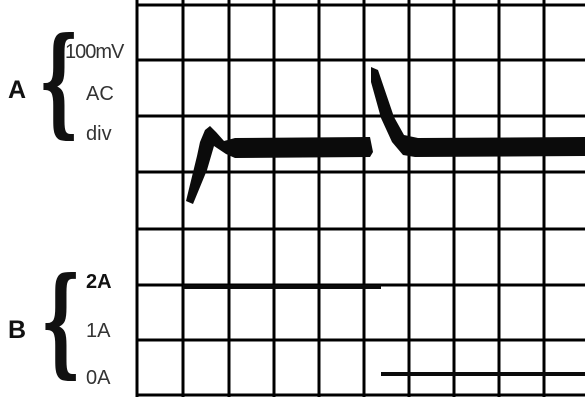  What do you see at coordinates (61, 320) in the screenshot?
I see `channel-b-brace: {` at bounding box center [61, 320].